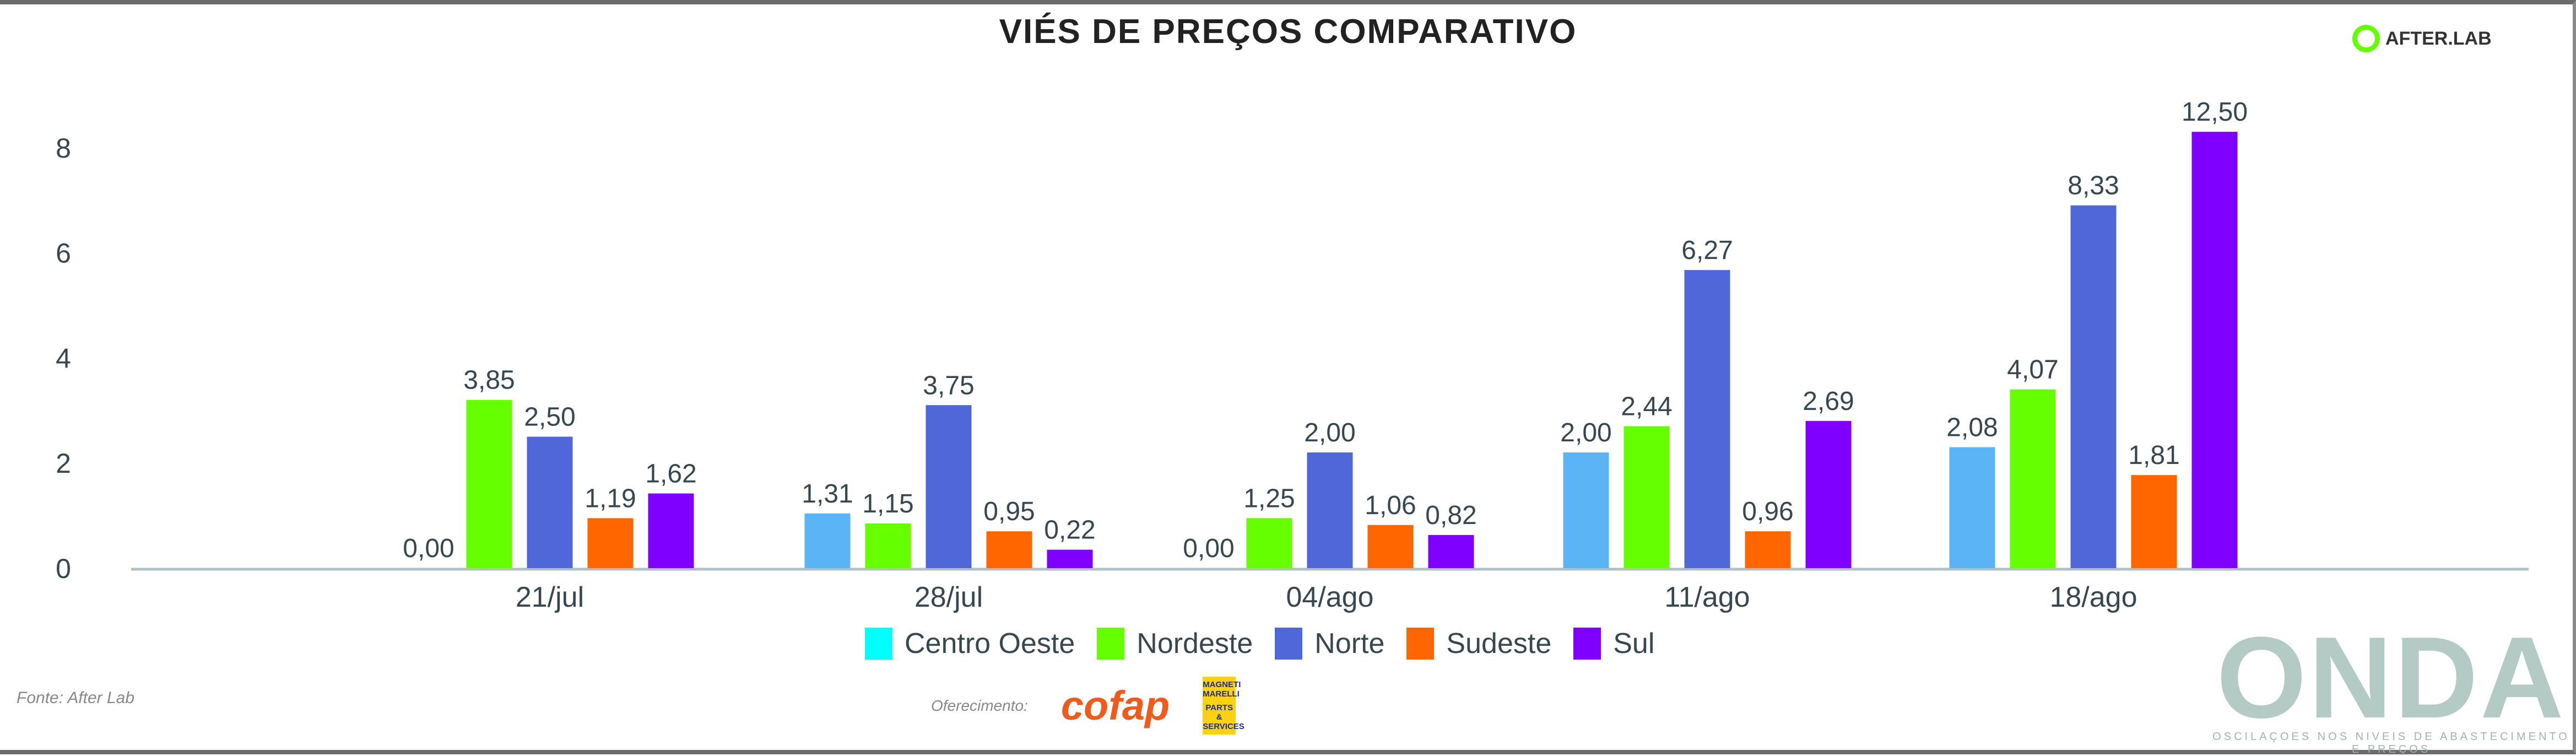 The height and width of the screenshot is (756, 2576). I want to click on data-label: 0,22, so click(1069, 530).